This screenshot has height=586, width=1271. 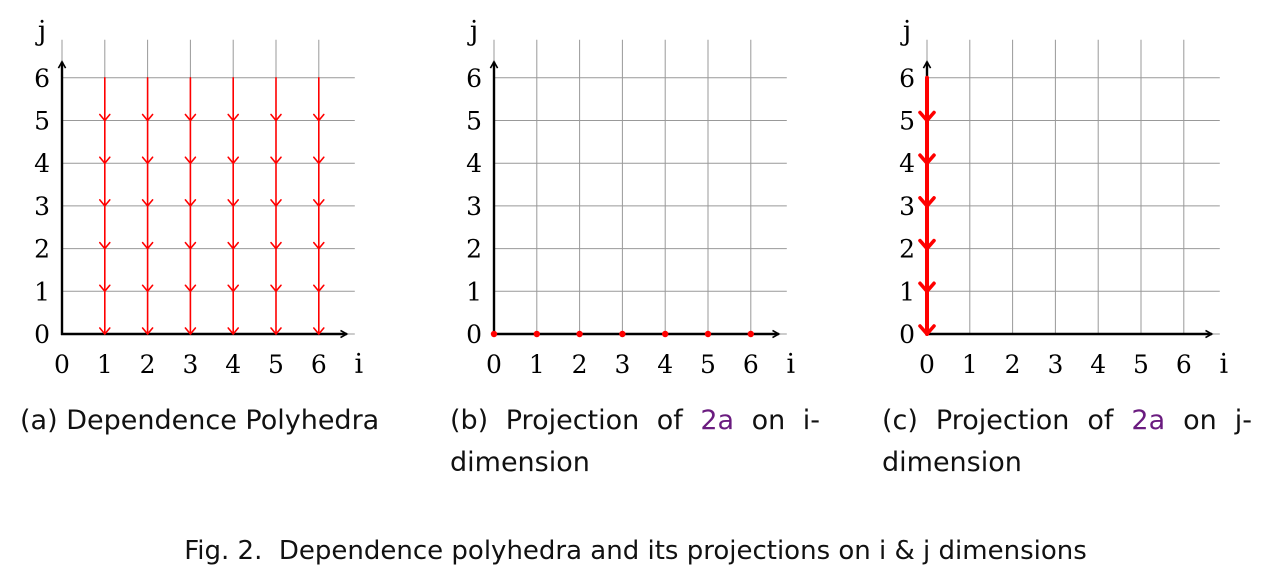 What do you see at coordinates (223, 420) in the screenshot?
I see `caption-text: Dependence Polyhedra` at bounding box center [223, 420].